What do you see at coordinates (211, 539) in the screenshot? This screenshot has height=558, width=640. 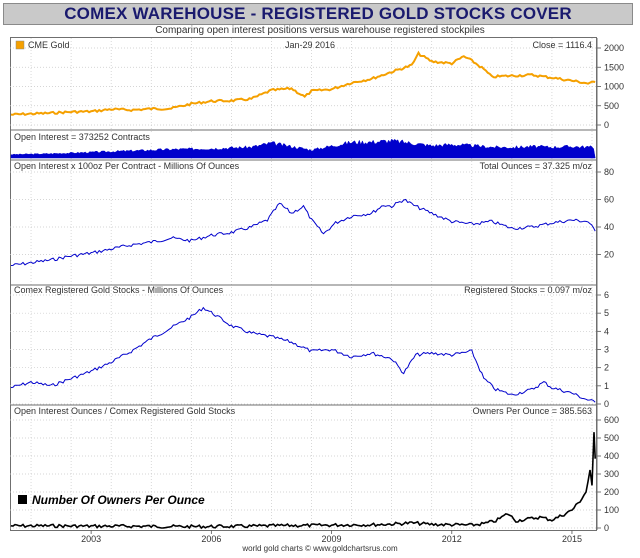 I see `x-tick-label: 2006` at bounding box center [211, 539].